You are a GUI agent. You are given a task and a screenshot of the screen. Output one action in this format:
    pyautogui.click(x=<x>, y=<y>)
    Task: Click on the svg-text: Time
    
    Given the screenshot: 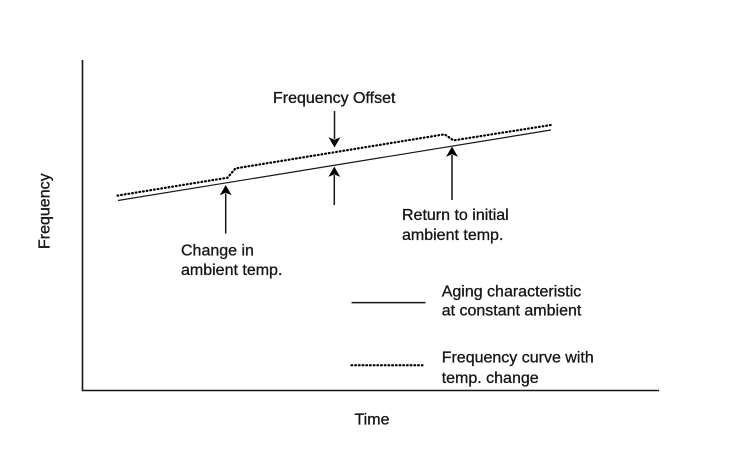 What is the action you would take?
    pyautogui.click(x=372, y=420)
    